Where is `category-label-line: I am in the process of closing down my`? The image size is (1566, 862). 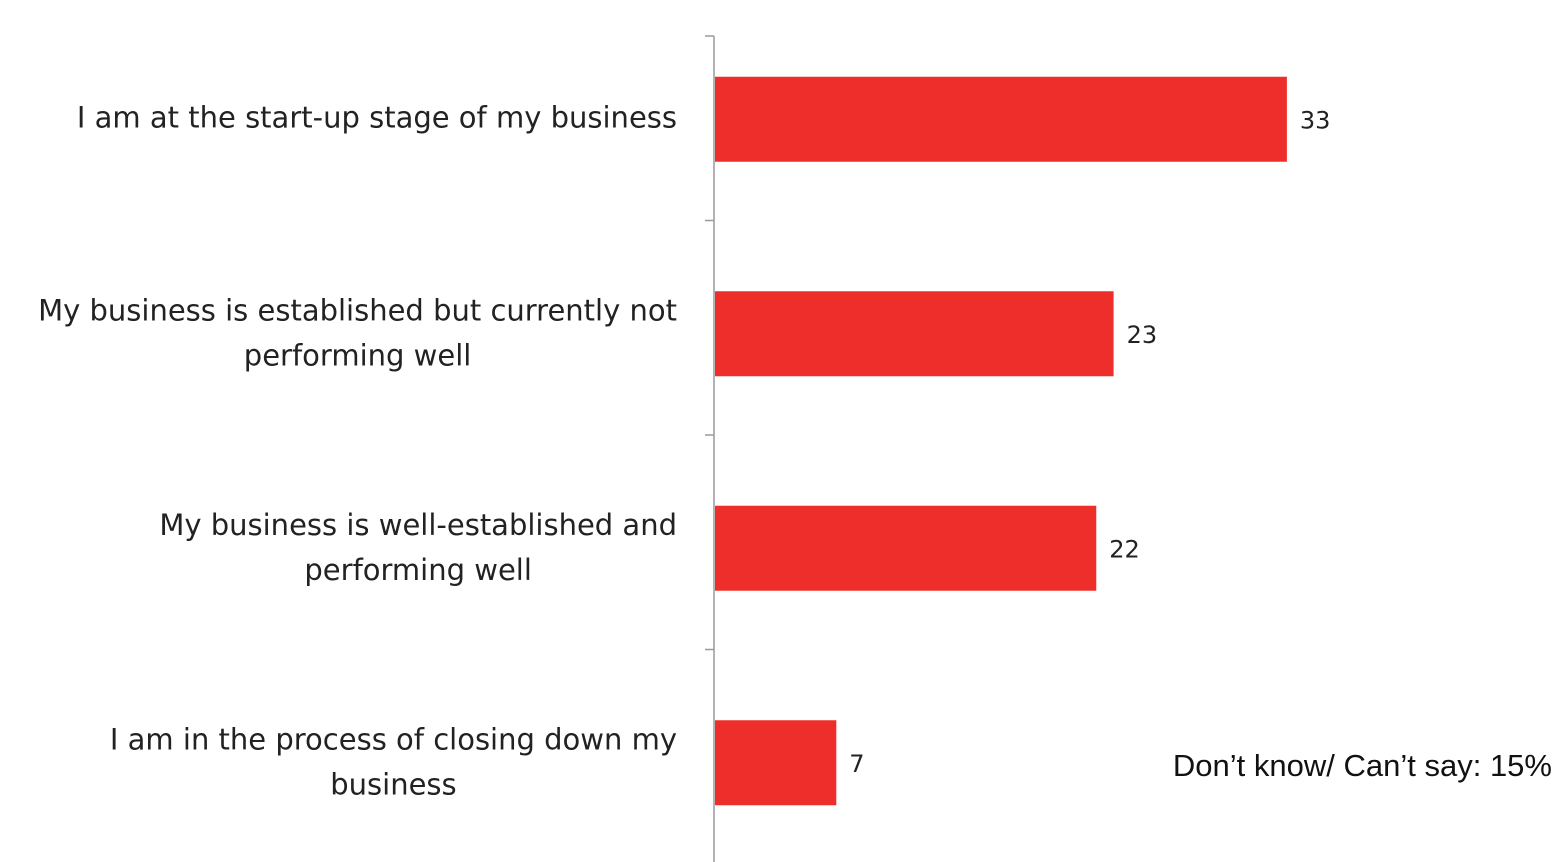 category-label-line: I am in the process of closing down my is located at coordinates (393, 739).